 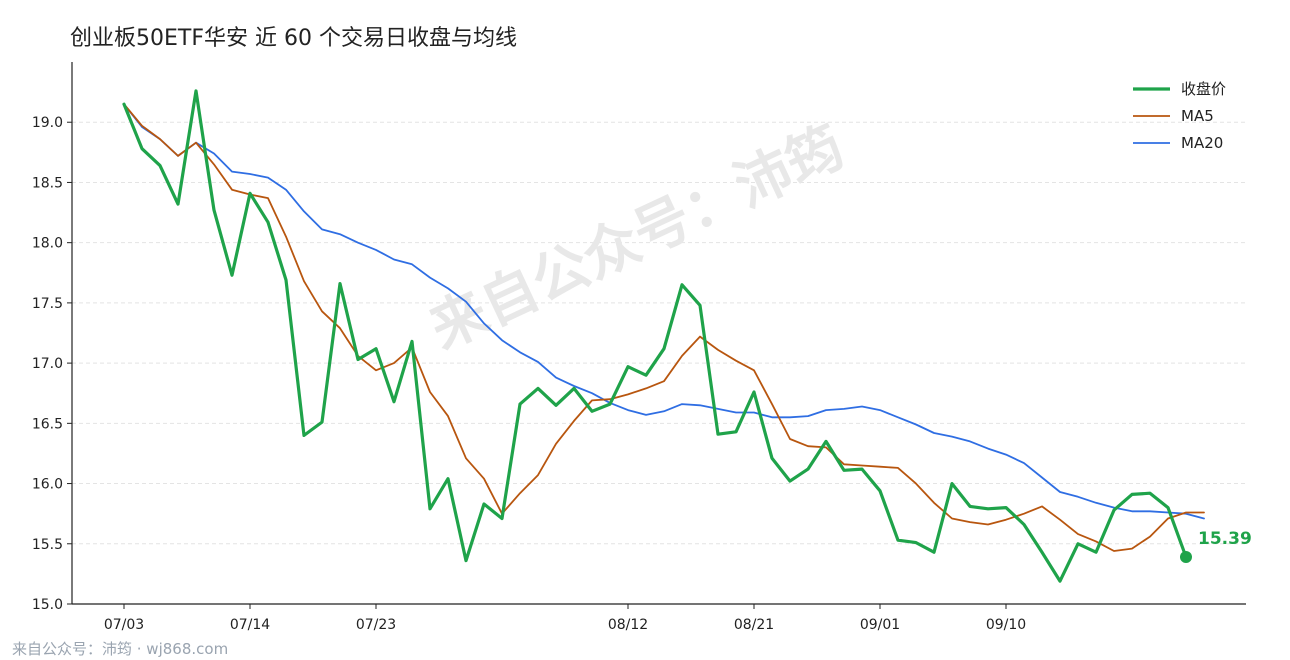 What do you see at coordinates (47, 304) in the screenshot?
I see `y-tick-label: 17.5` at bounding box center [47, 304].